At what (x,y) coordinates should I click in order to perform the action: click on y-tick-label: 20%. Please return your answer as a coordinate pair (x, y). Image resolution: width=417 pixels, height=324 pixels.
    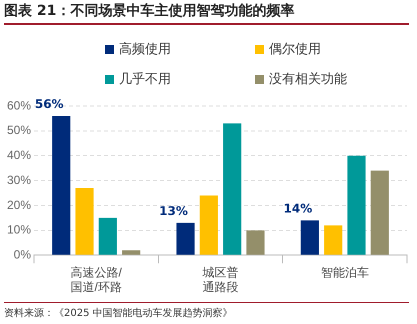
    Looking at the image, I should click on (19, 205).